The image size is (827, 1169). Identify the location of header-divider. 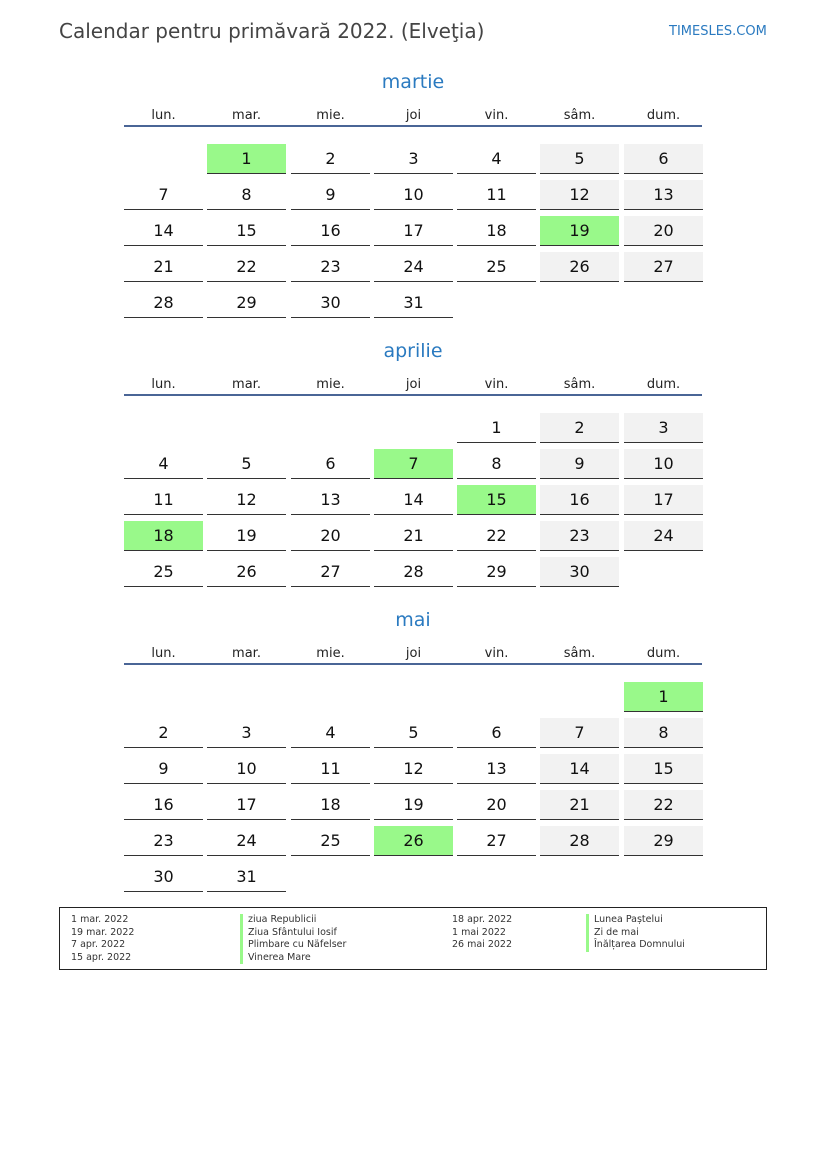
(413, 664).